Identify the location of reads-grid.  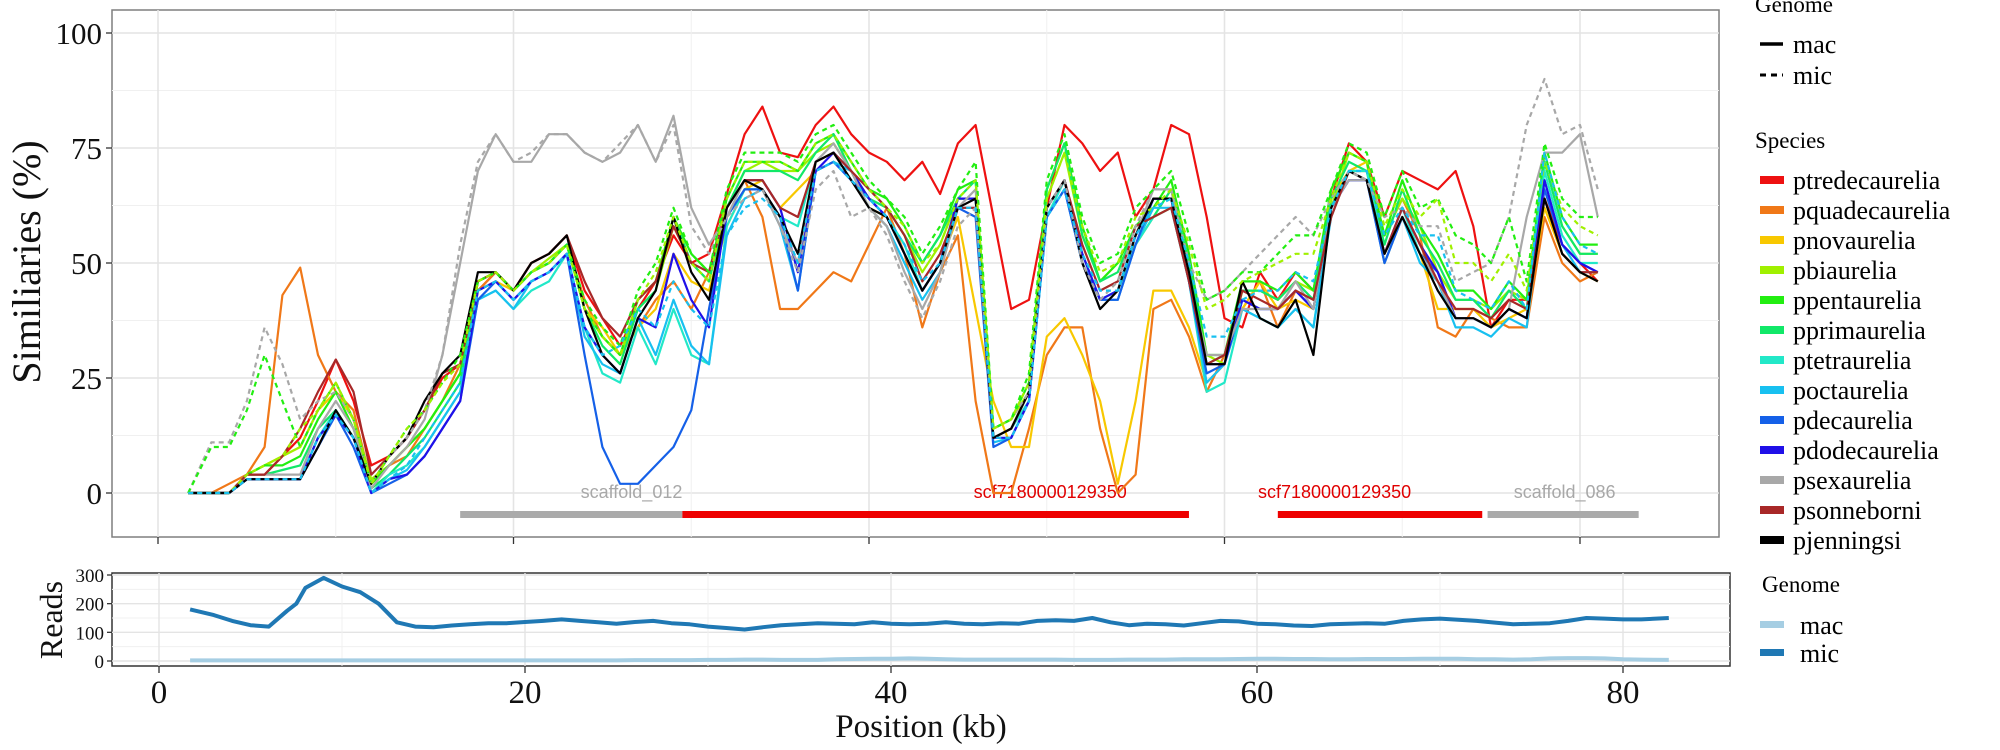
(921, 619).